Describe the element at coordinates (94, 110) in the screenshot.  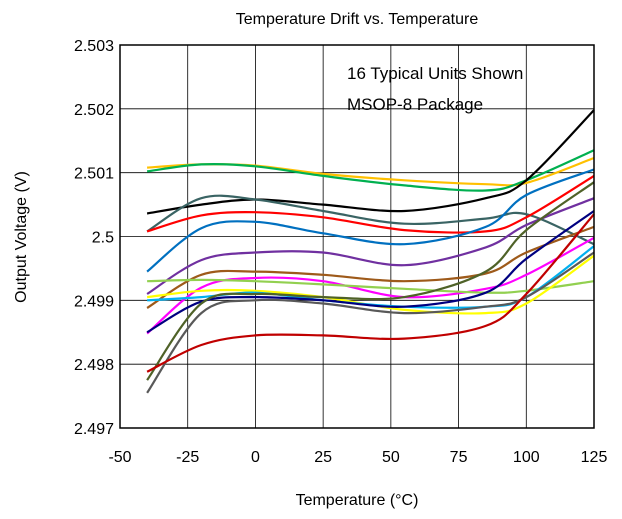
I see `y-tick-label: 2.502` at that location.